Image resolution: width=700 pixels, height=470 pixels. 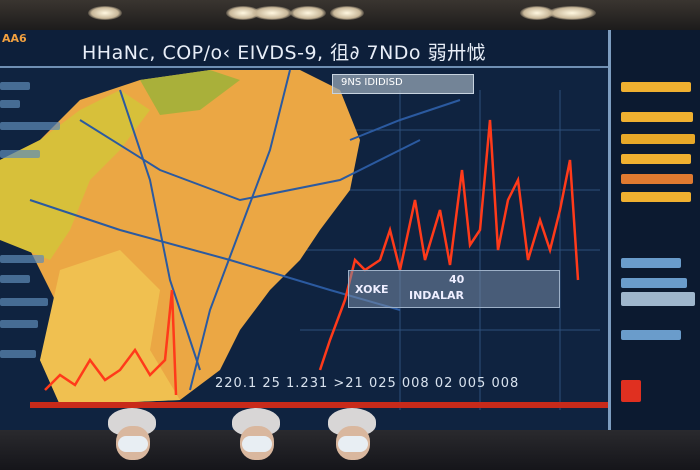 I want to click on map-region-green, so click(x=190, y=92).